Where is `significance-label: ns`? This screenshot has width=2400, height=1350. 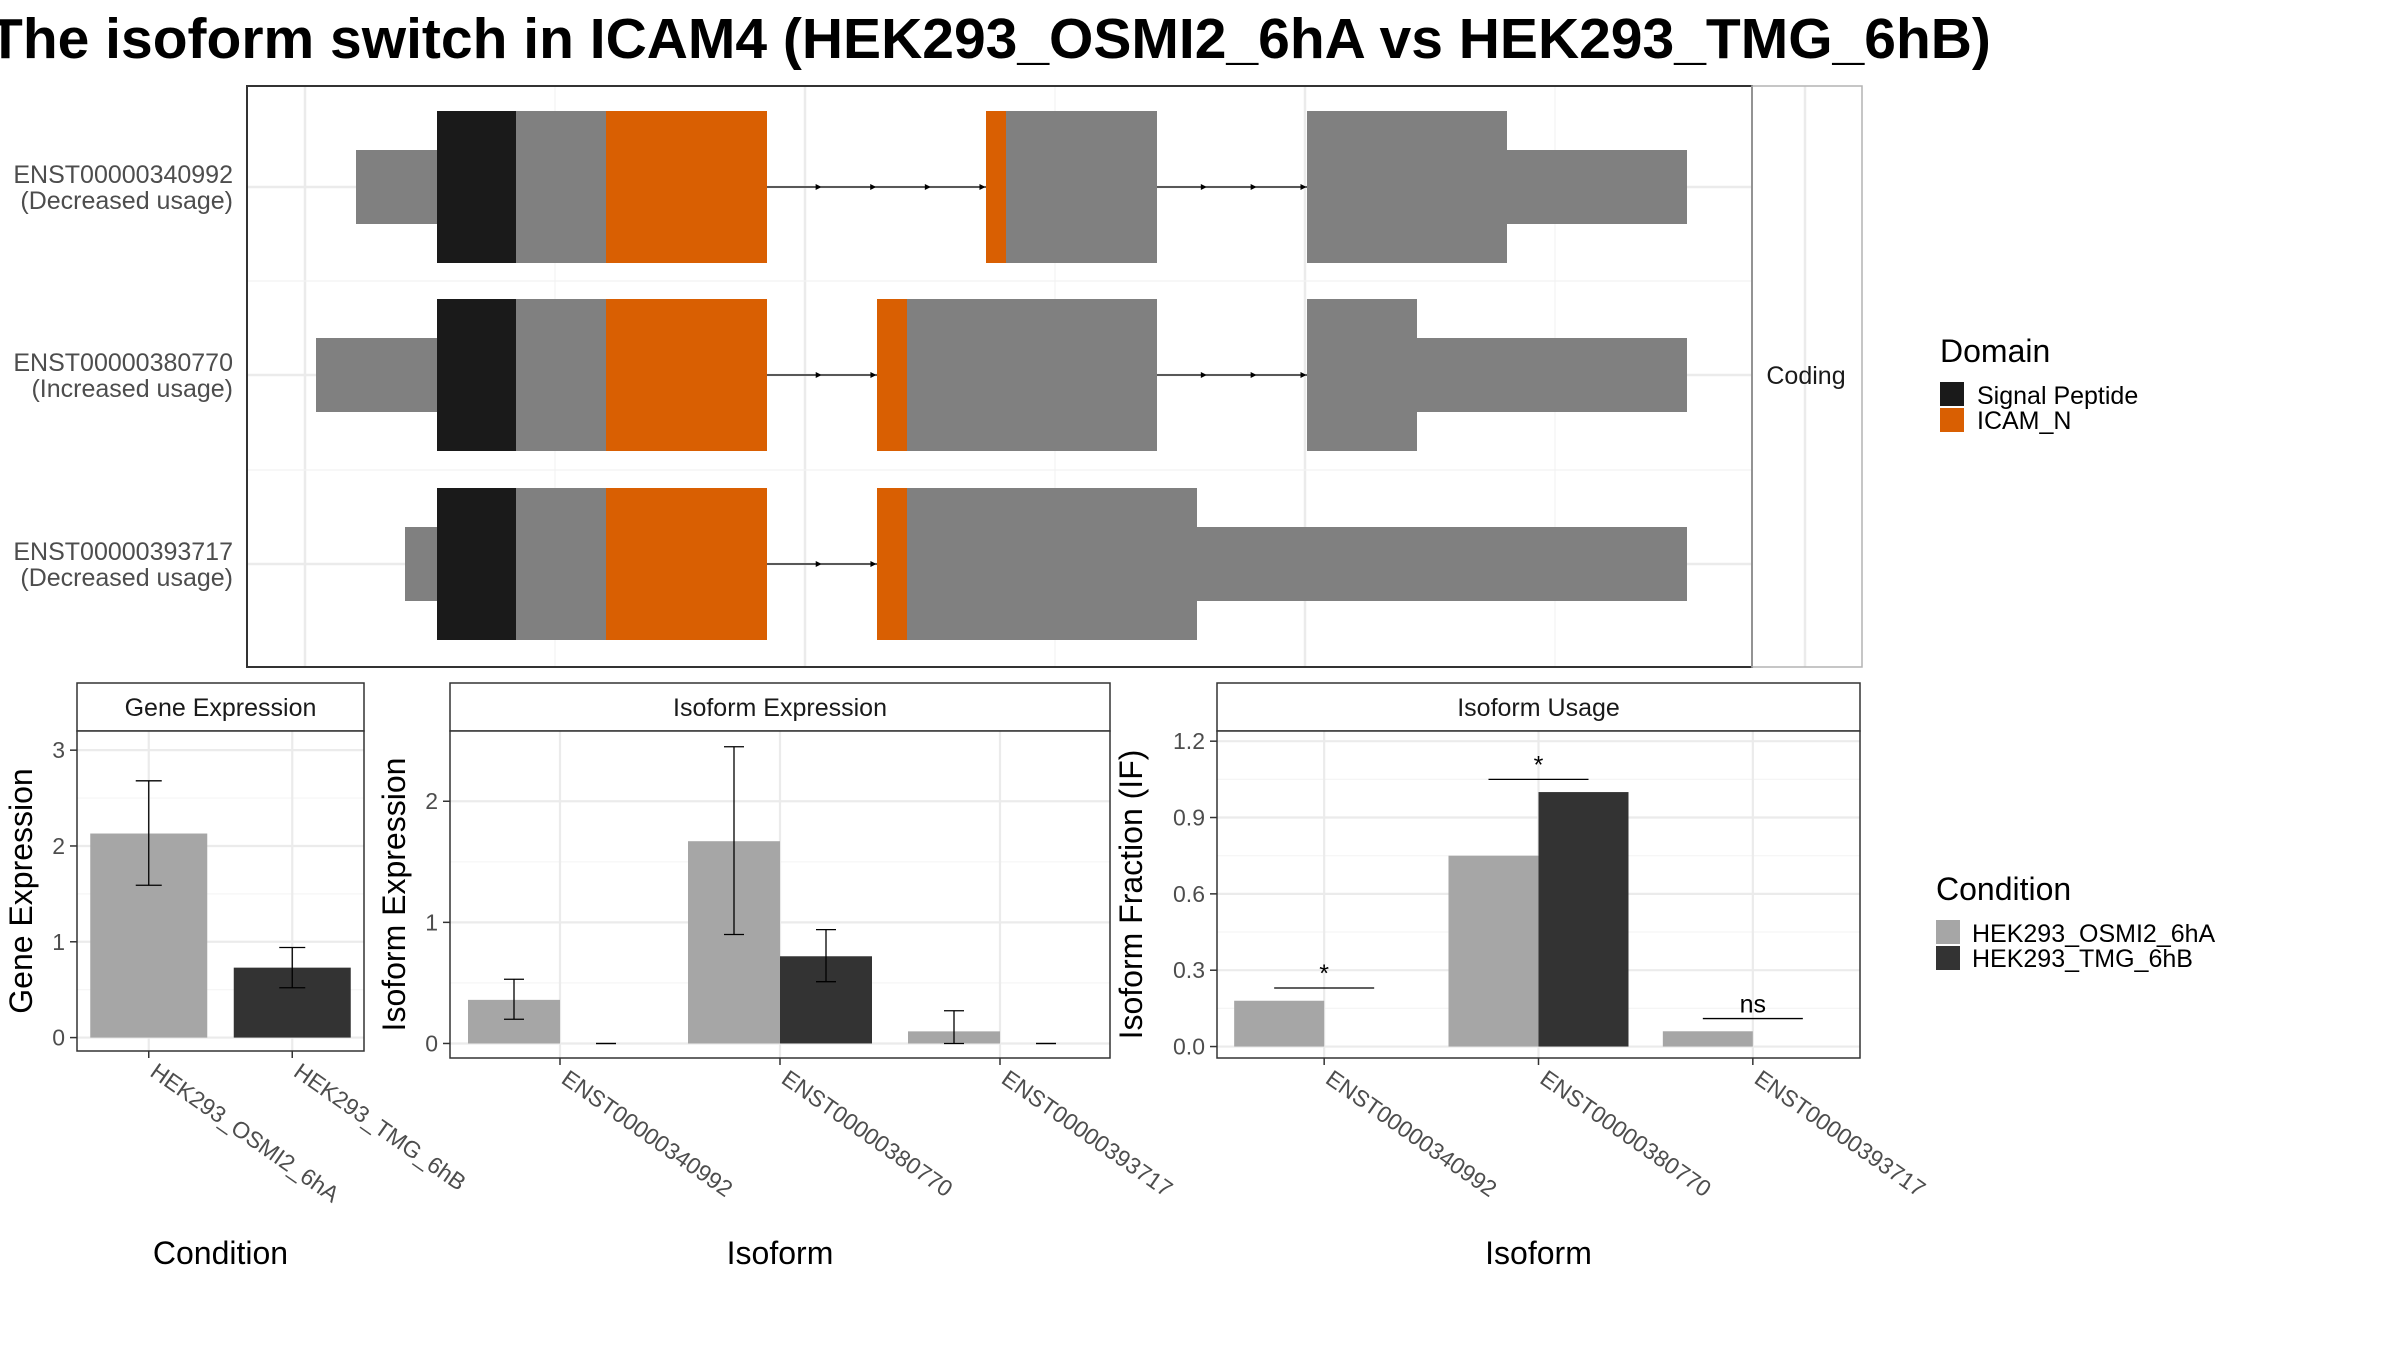 significance-label: ns is located at coordinates (1753, 1005).